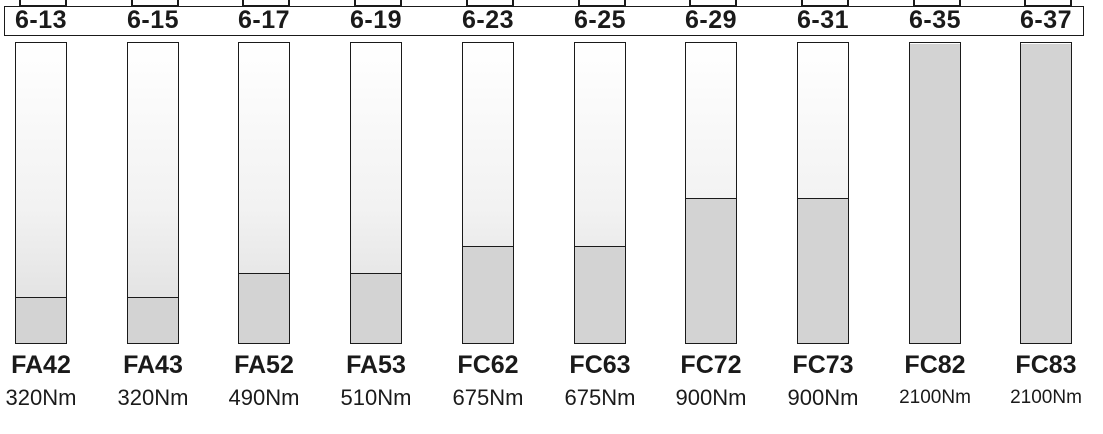 This screenshot has height=434, width=1103. I want to click on model-label: FC72, so click(711, 365).